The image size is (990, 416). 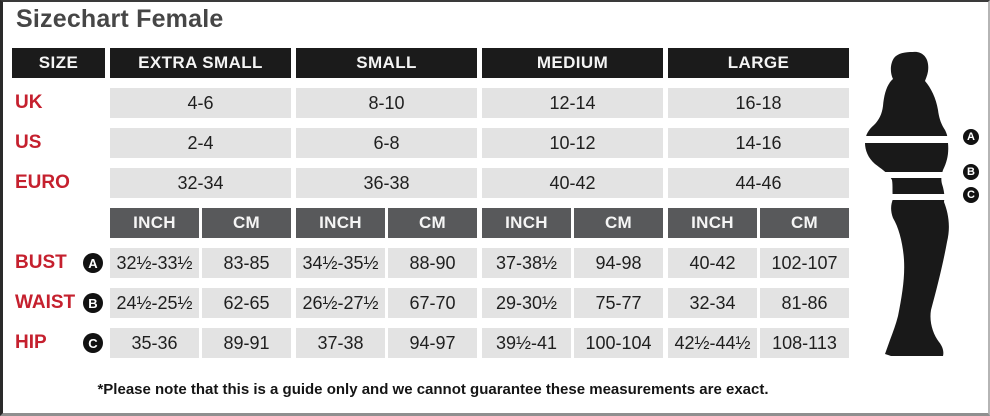 What do you see at coordinates (93, 263) in the screenshot?
I see `marker-a-badge: A` at bounding box center [93, 263].